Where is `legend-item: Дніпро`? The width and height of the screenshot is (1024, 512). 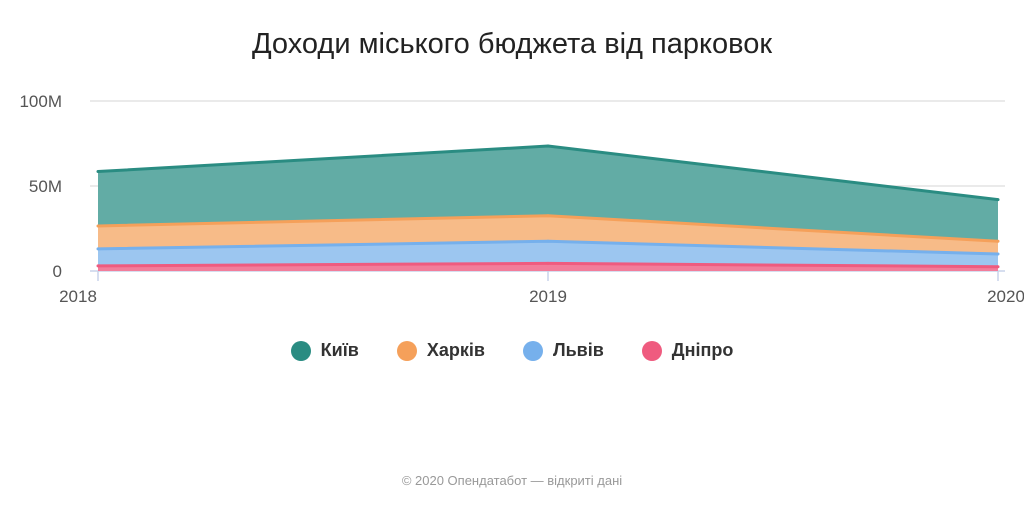 legend-item: Дніпро is located at coordinates (687, 350).